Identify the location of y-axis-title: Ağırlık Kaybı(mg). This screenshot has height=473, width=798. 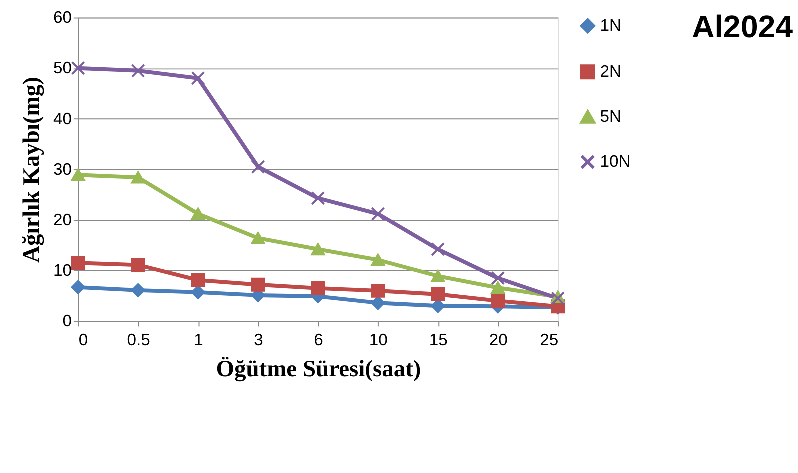
(31, 170).